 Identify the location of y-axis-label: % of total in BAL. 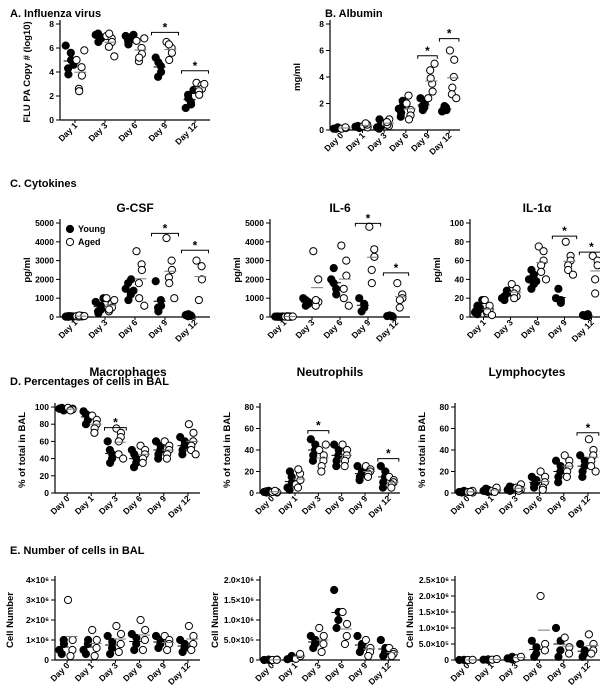
(422, 450).